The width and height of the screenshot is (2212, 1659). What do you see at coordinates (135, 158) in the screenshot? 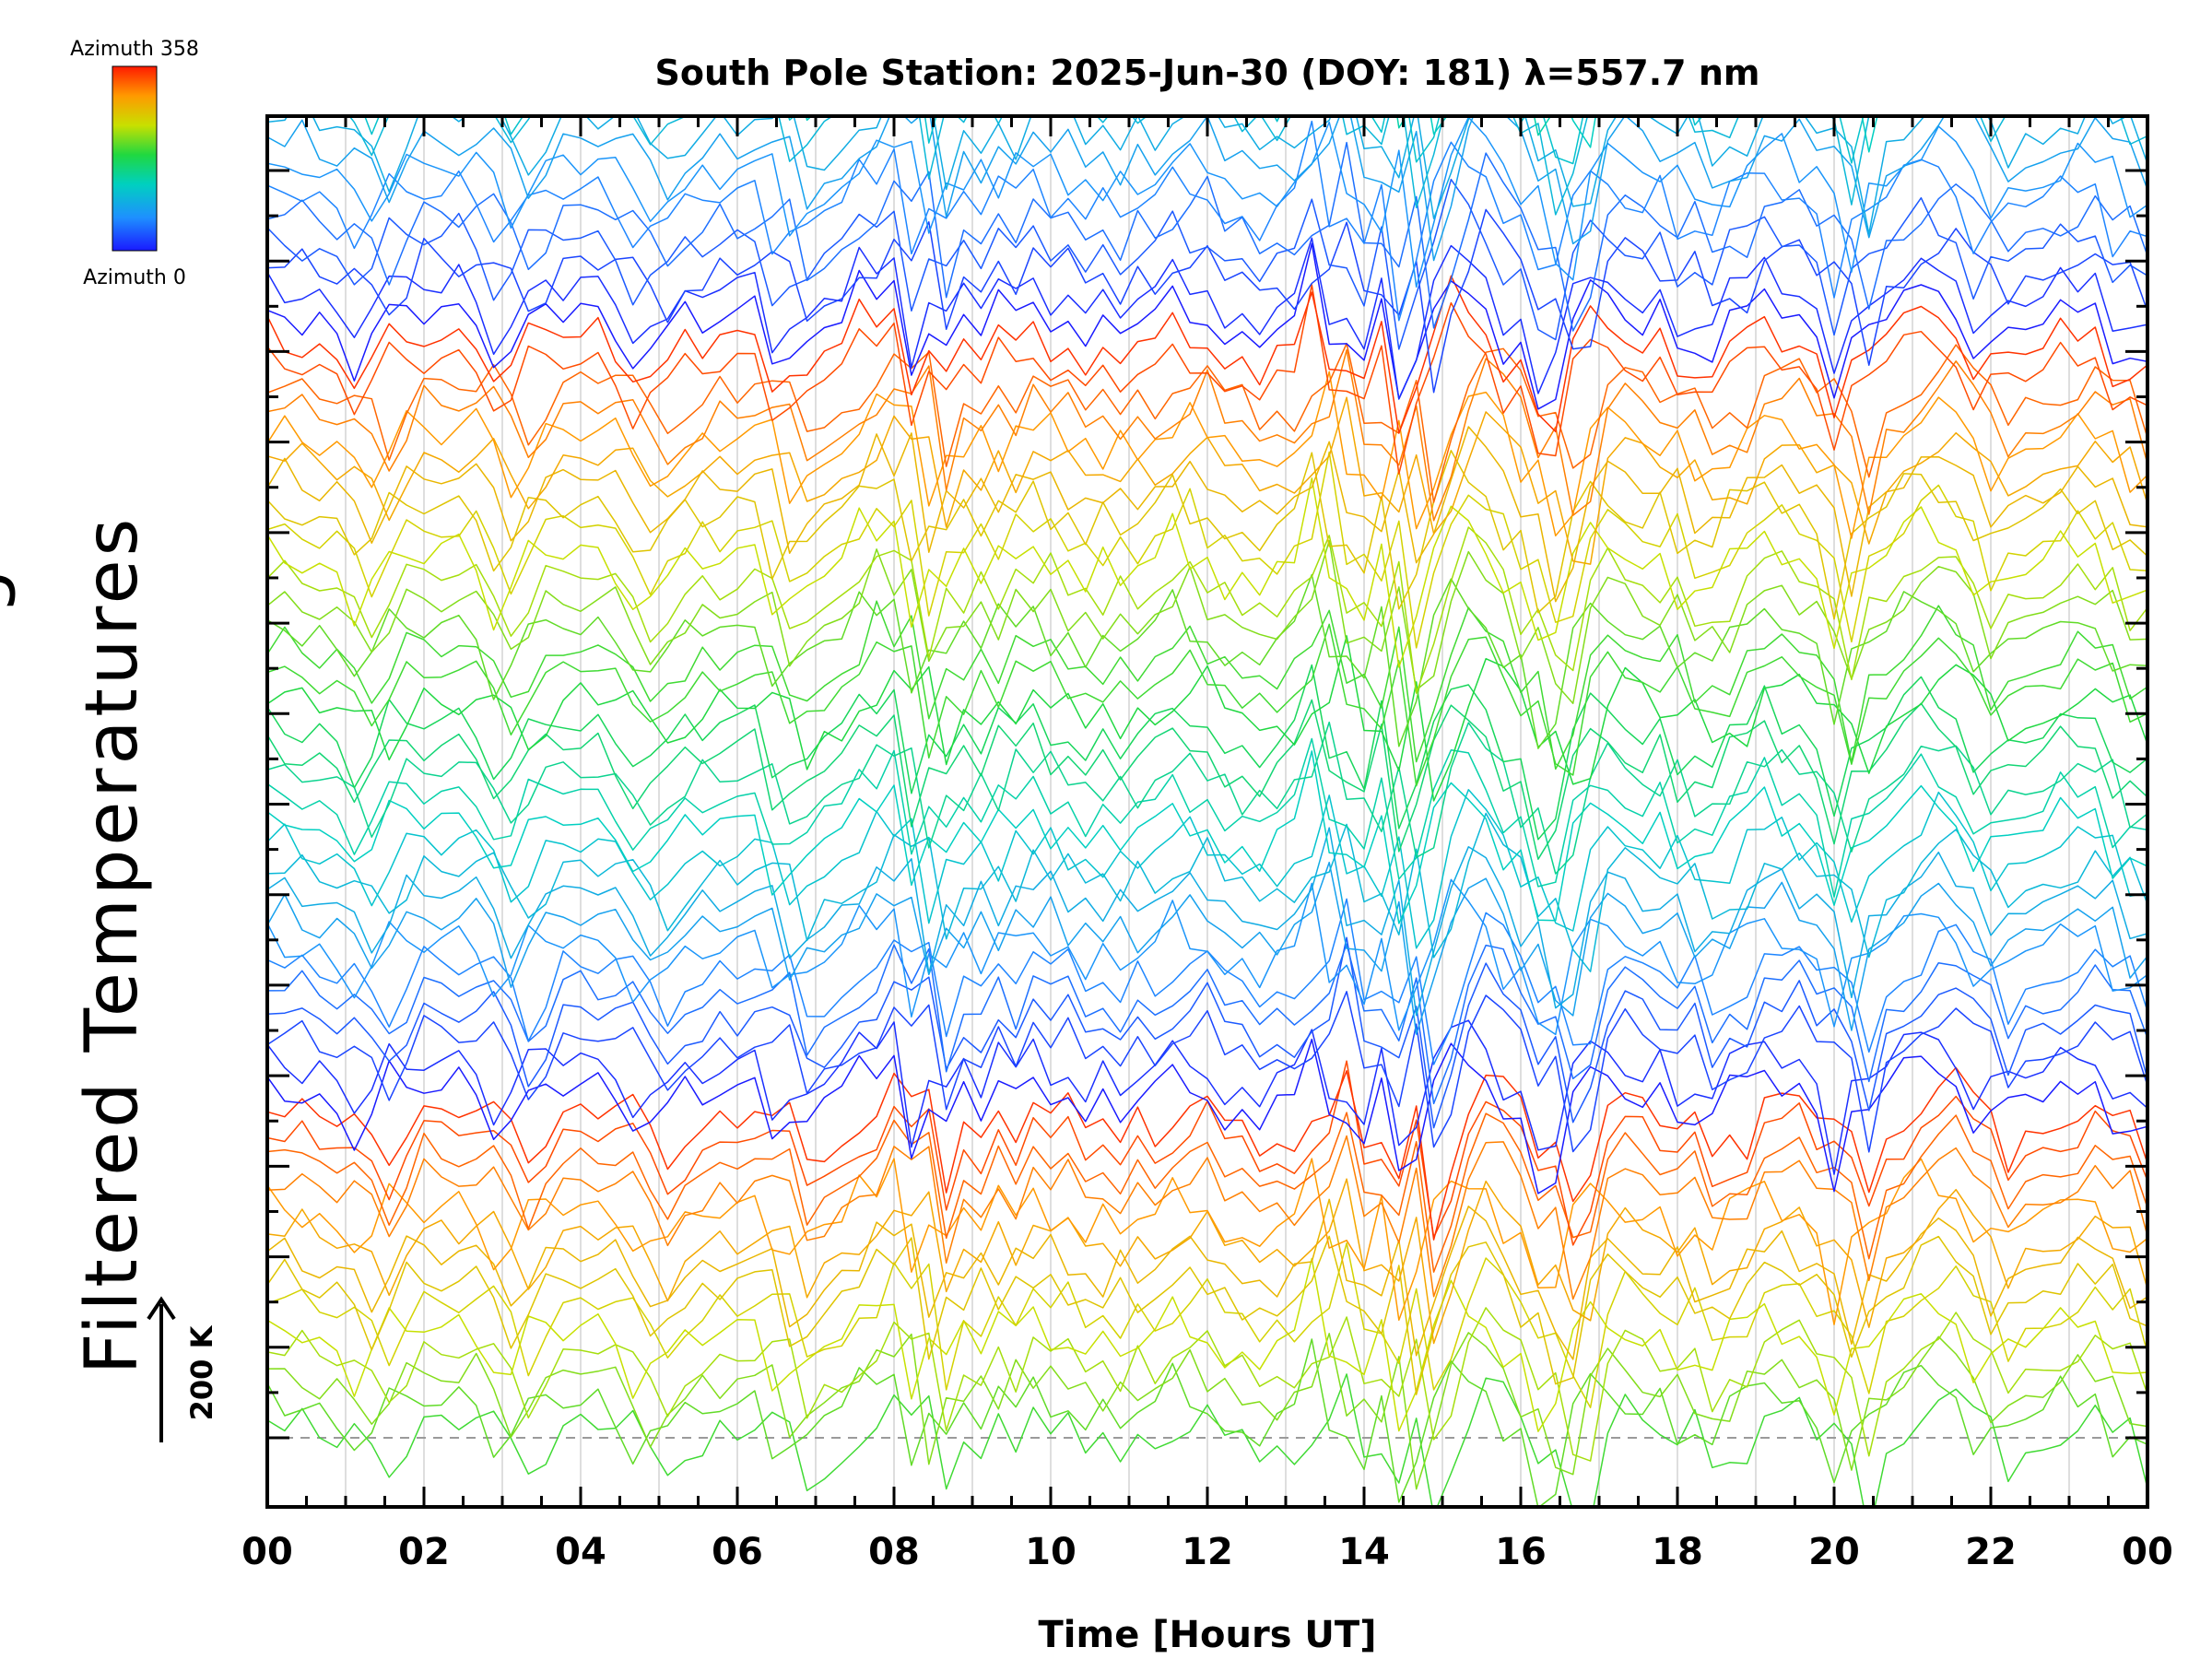
I see `colorbar-gradient` at bounding box center [135, 158].